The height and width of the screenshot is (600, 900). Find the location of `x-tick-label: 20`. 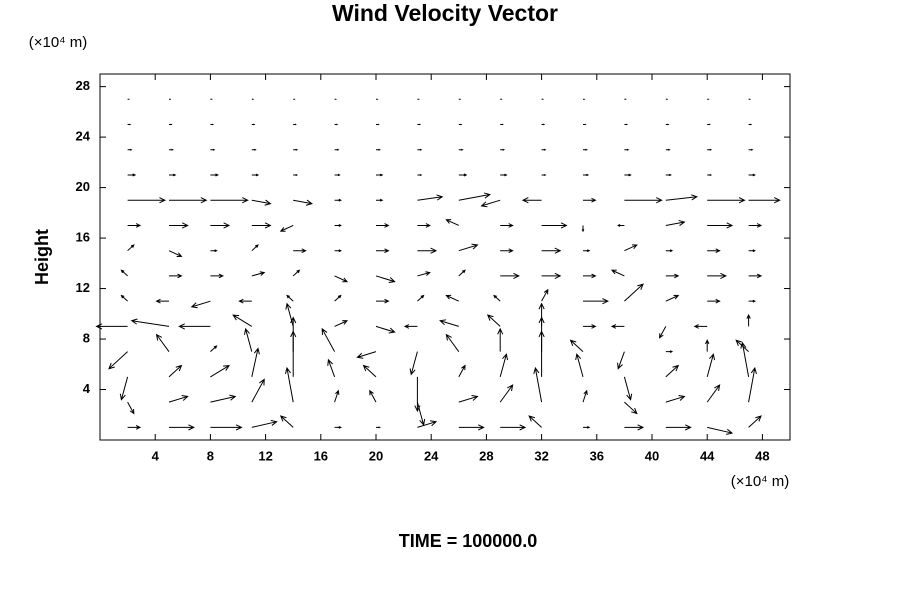

x-tick-label: 20 is located at coordinates (376, 455).